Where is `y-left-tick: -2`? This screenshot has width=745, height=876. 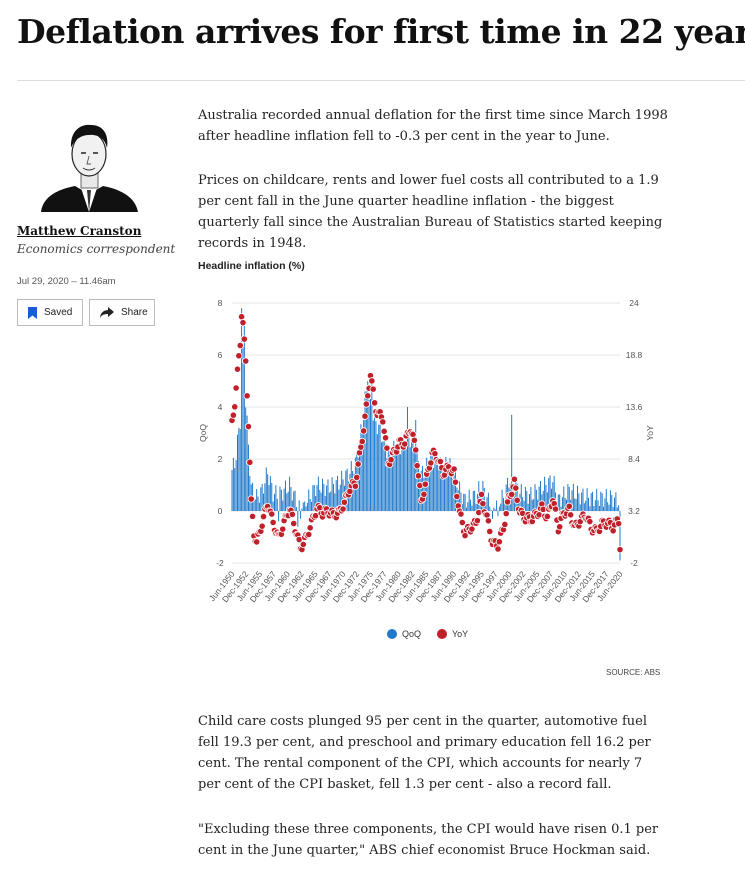 y-left-tick: -2 is located at coordinates (220, 563).